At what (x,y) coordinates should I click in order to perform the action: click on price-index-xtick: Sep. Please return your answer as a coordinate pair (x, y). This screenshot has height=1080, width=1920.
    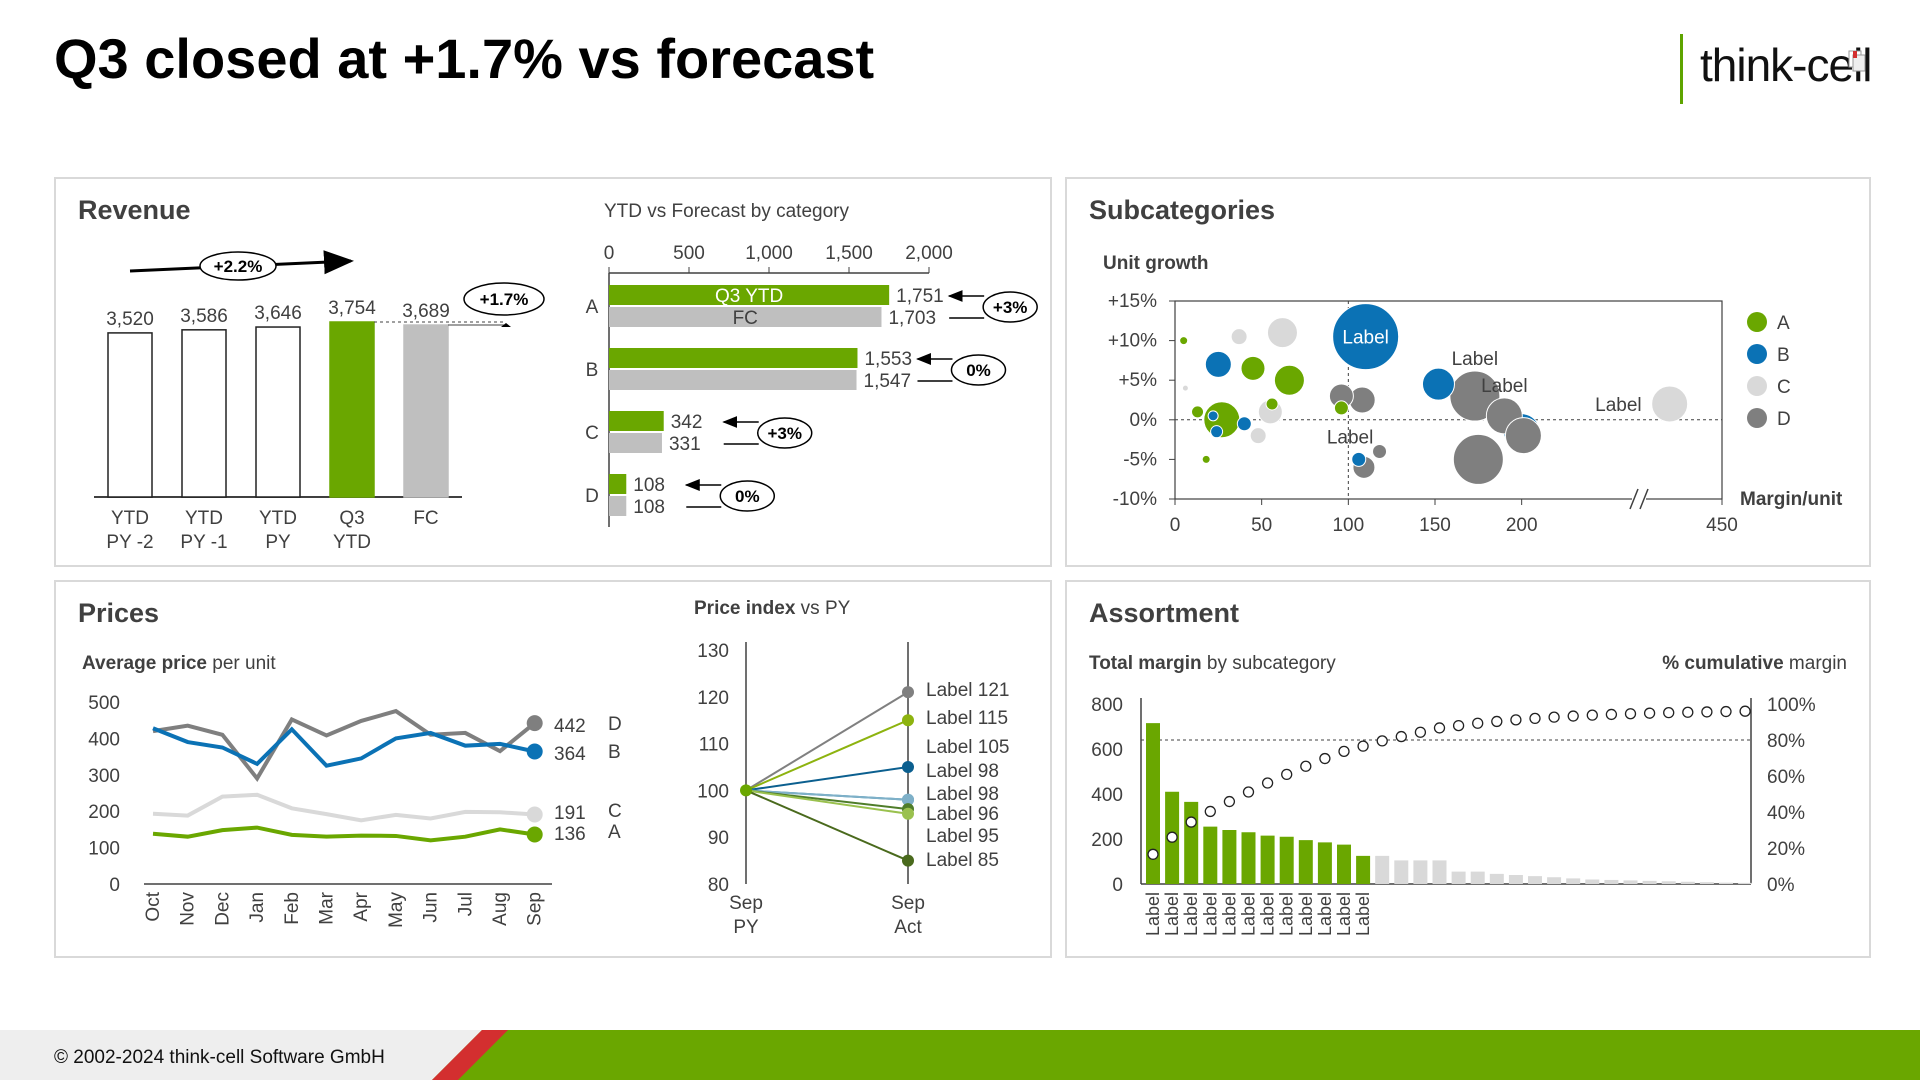
    Looking at the image, I should click on (908, 903).